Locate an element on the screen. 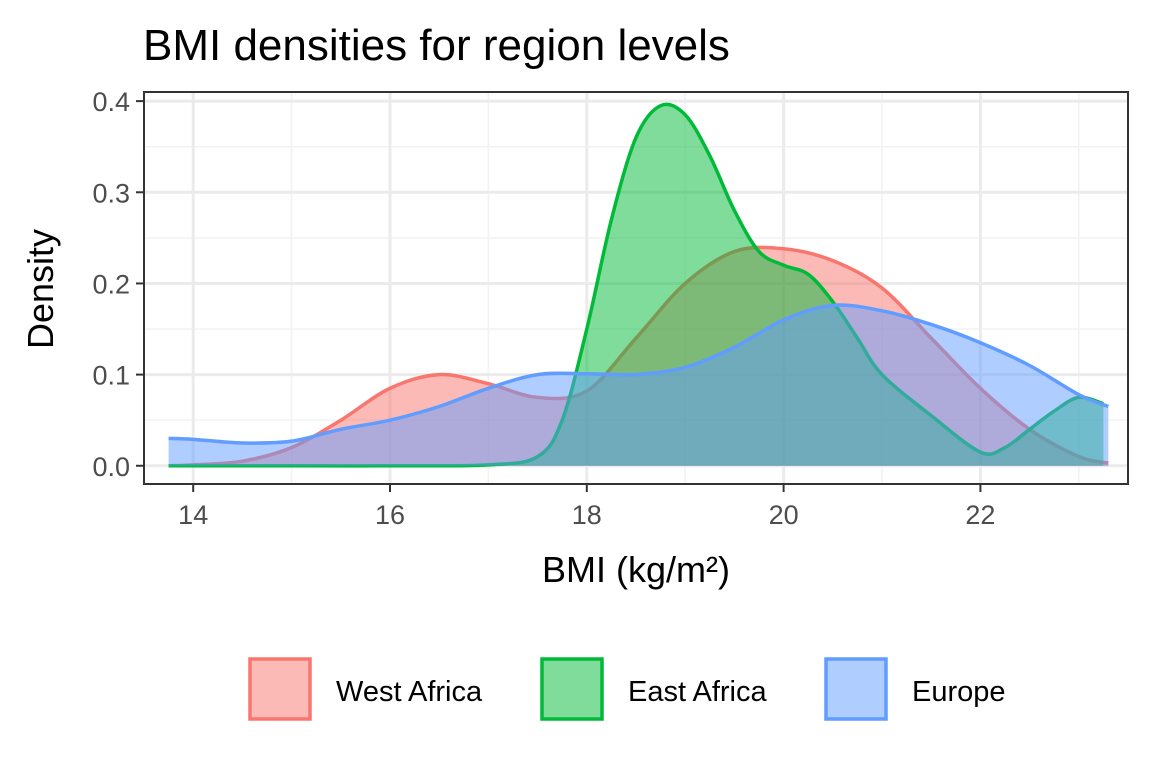 The width and height of the screenshot is (1152, 768). y-axis-title: Density is located at coordinates (40, 289).